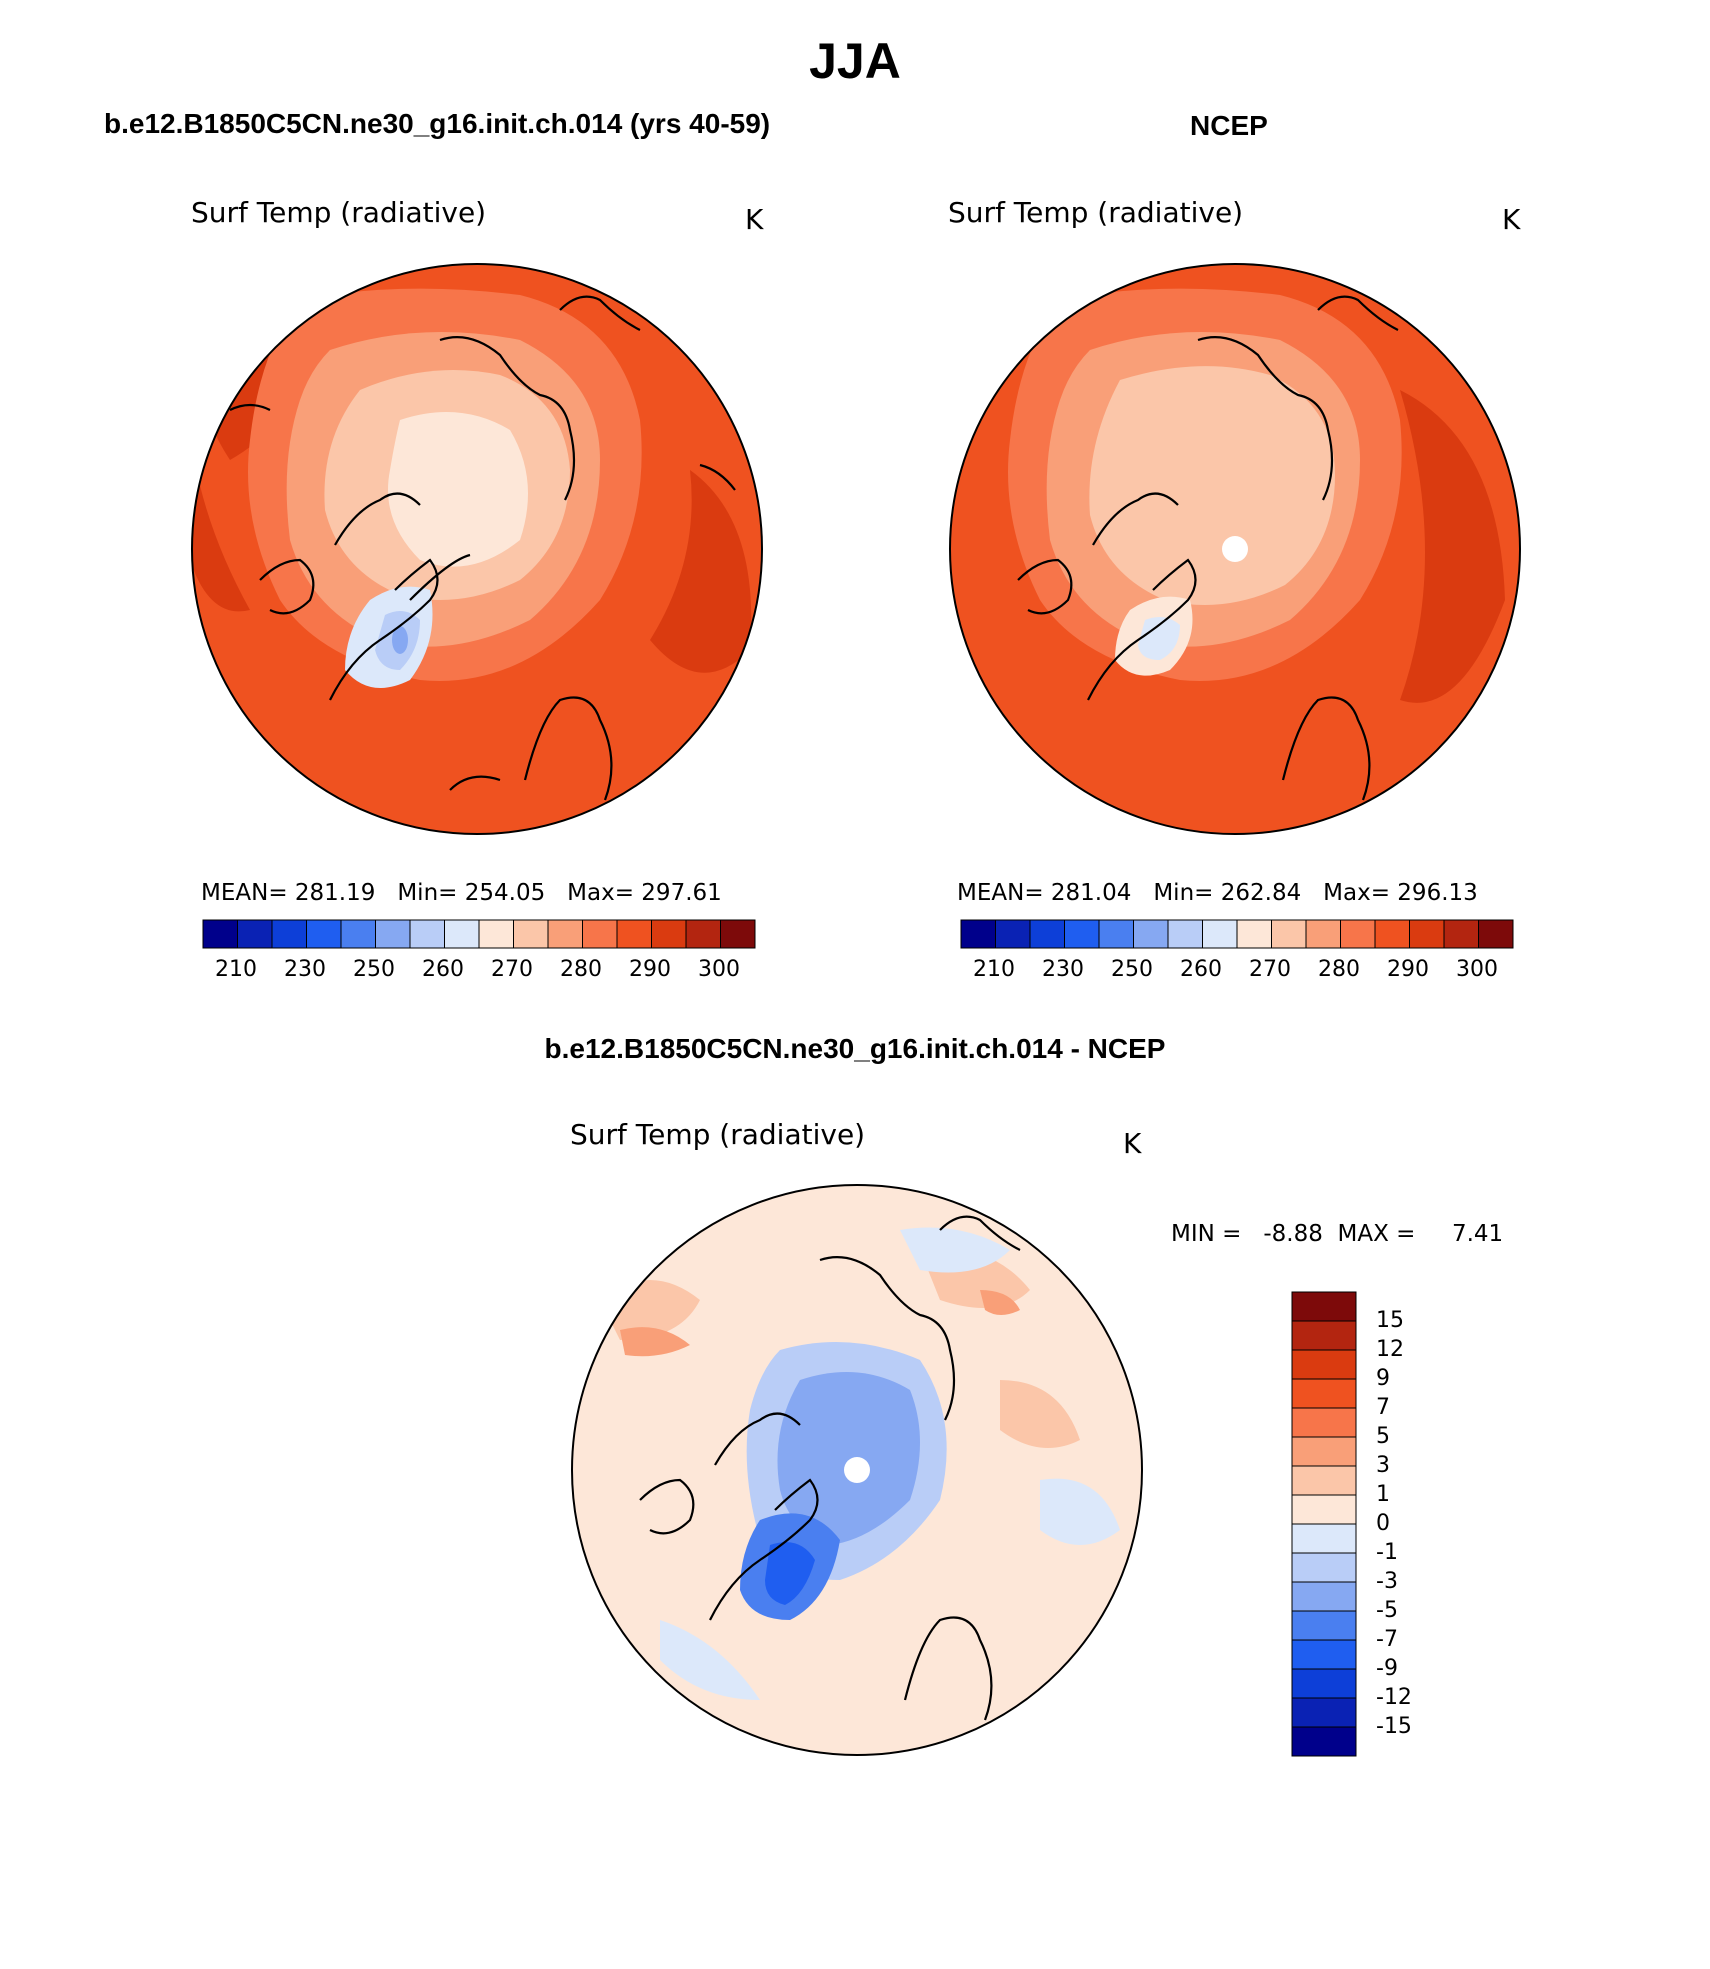  Describe the element at coordinates (1206, 1234) in the screenshot. I see `diff-min-label: MIN =` at that location.